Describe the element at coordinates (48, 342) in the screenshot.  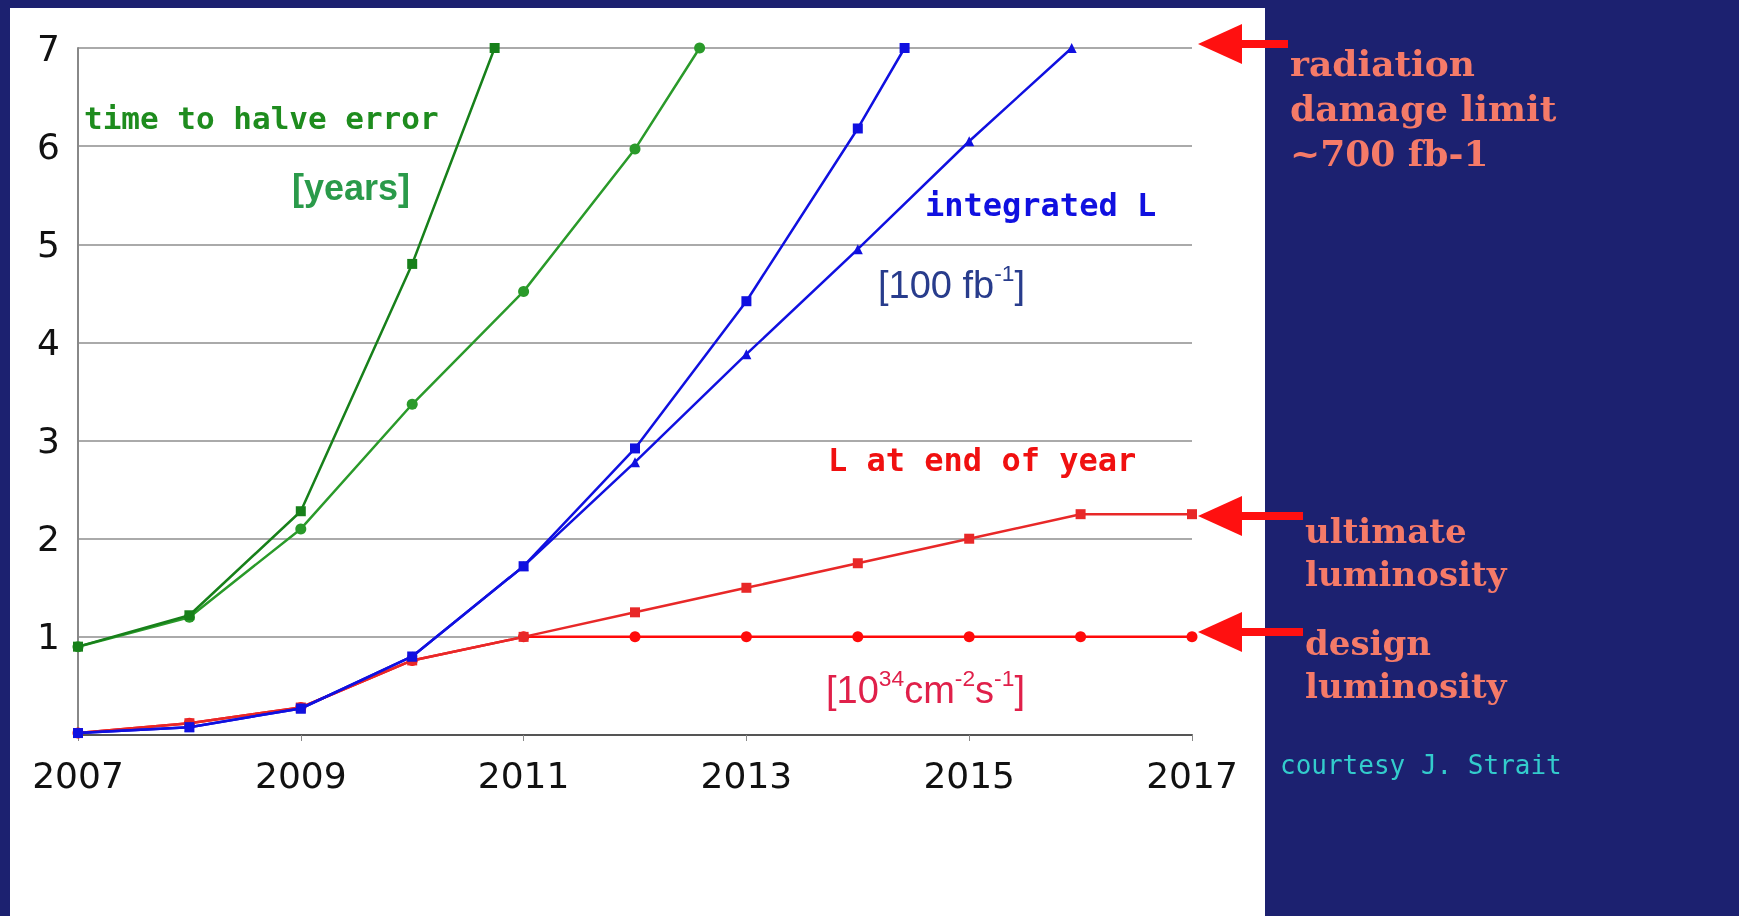
I see `y-tick-label: 4` at that location.